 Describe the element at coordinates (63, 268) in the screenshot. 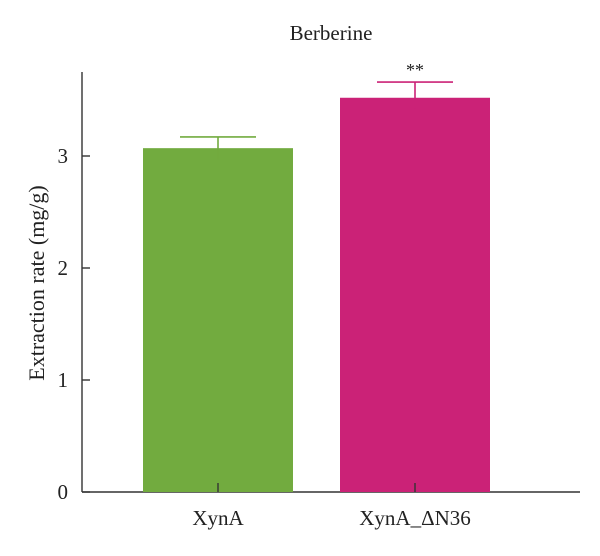

I see `y-tick-label: 2` at that location.